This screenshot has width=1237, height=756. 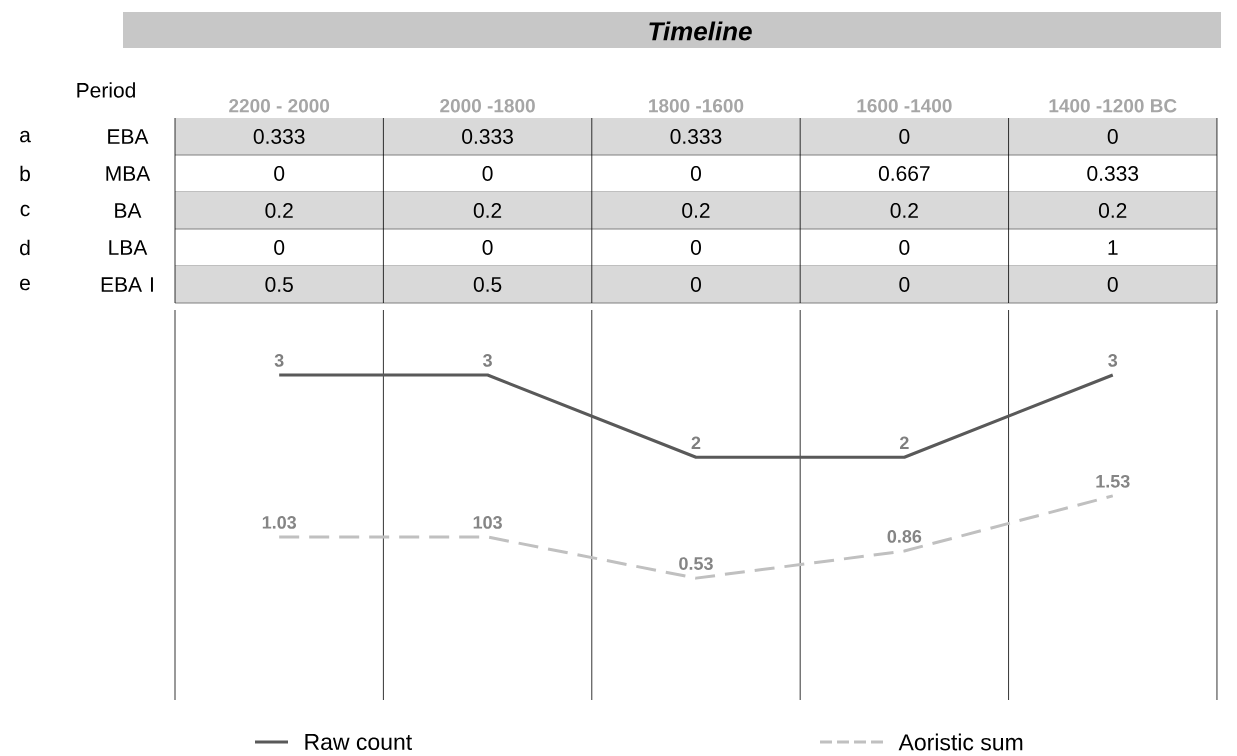 What do you see at coordinates (1113, 247) in the screenshot?
I see `data-label: 1` at bounding box center [1113, 247].